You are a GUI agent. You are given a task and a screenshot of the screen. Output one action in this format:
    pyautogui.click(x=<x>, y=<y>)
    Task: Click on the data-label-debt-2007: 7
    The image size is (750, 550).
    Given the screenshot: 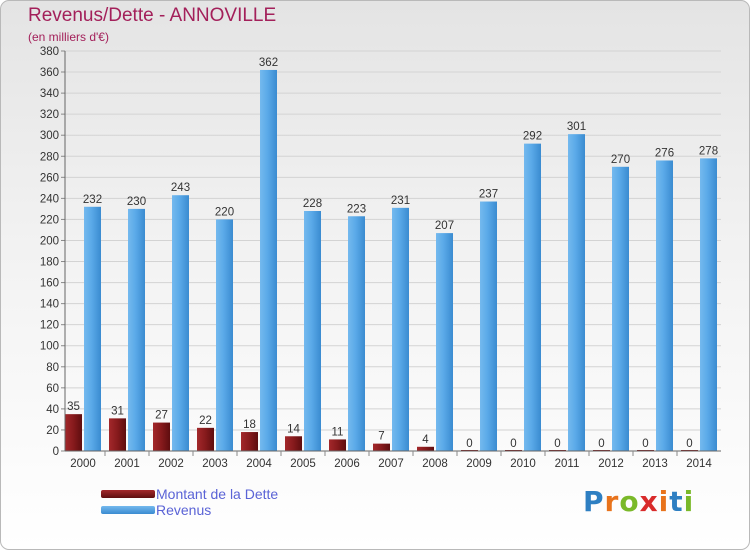 What is the action you would take?
    pyautogui.click(x=381, y=437)
    